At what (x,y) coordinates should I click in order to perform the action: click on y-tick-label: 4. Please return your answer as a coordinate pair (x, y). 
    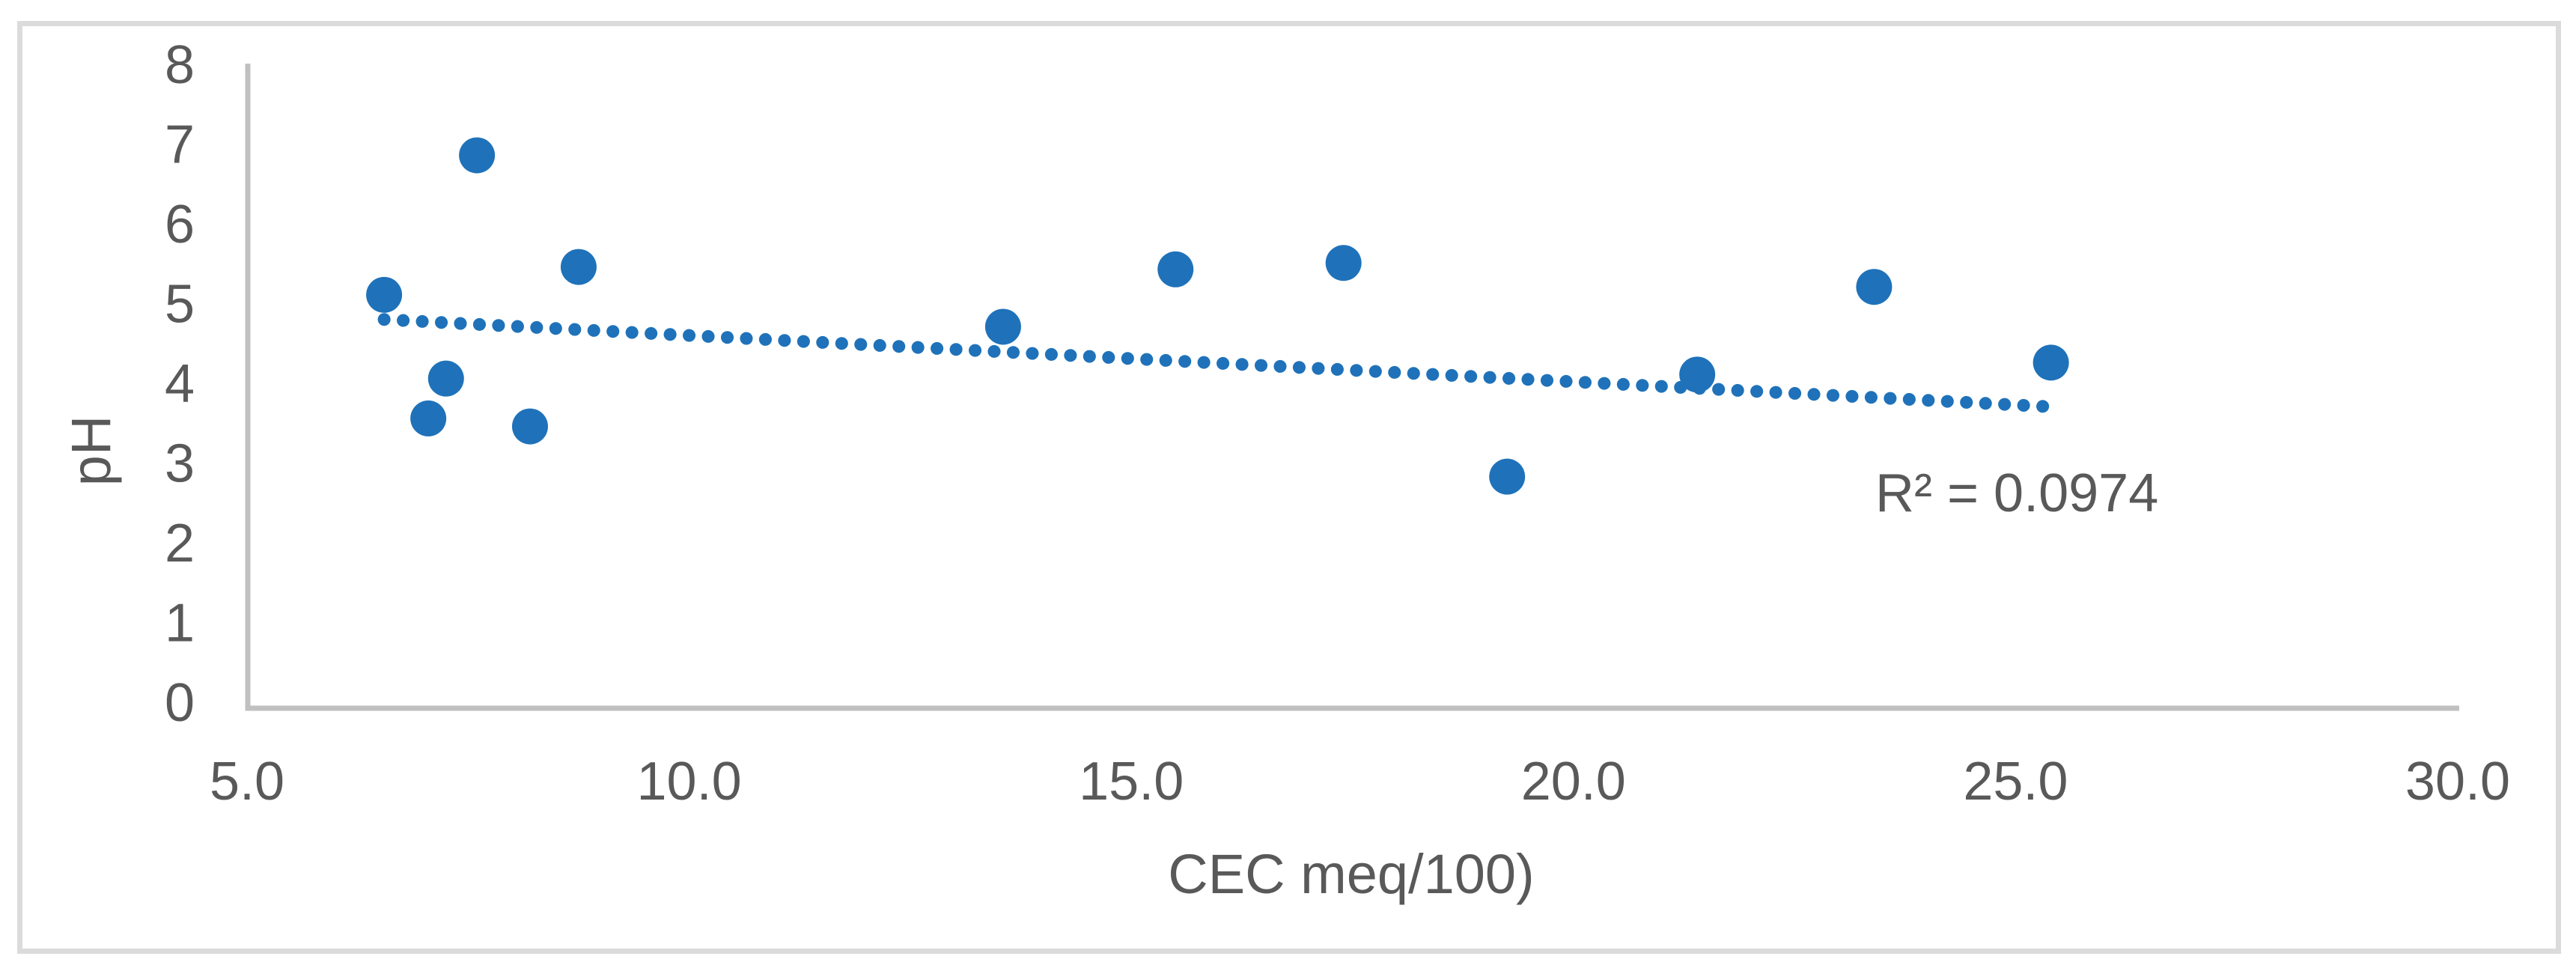
    Looking at the image, I should click on (180, 384).